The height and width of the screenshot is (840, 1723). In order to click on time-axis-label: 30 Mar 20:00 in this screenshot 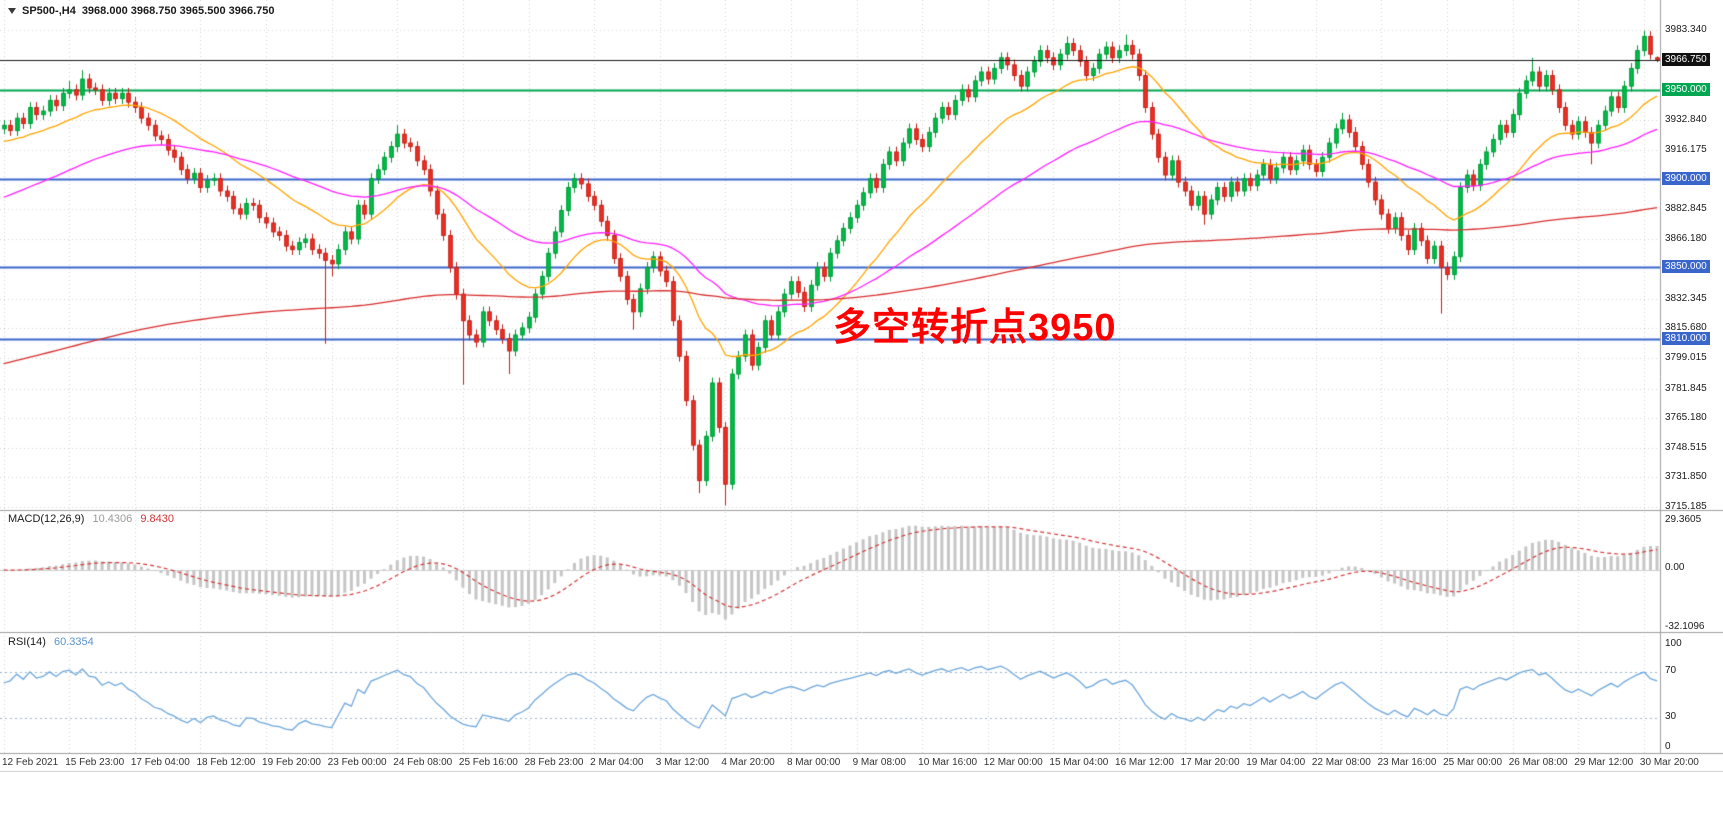, I will do `click(1669, 762)`.